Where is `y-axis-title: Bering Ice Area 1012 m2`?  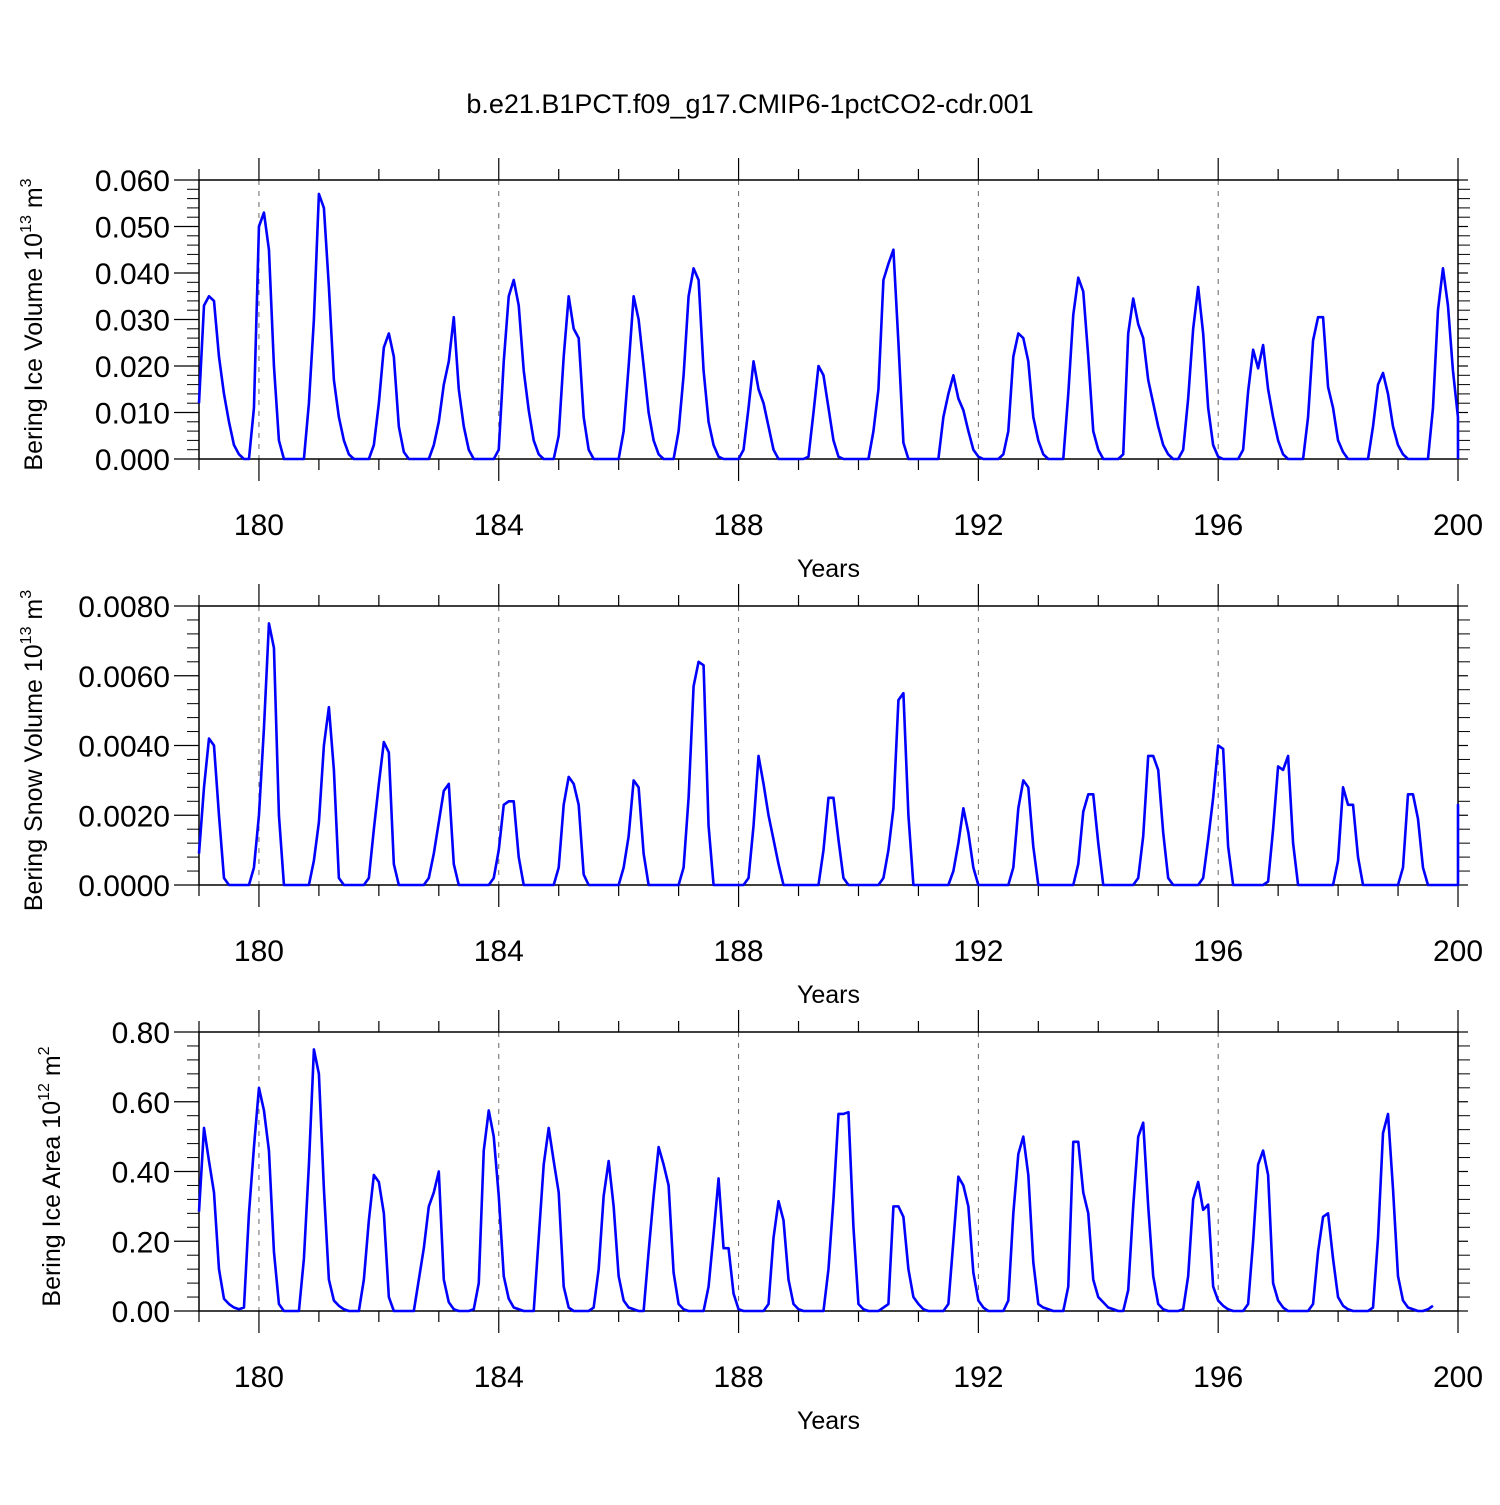 y-axis-title: Bering Ice Area 1012 m2 is located at coordinates (51, 1176).